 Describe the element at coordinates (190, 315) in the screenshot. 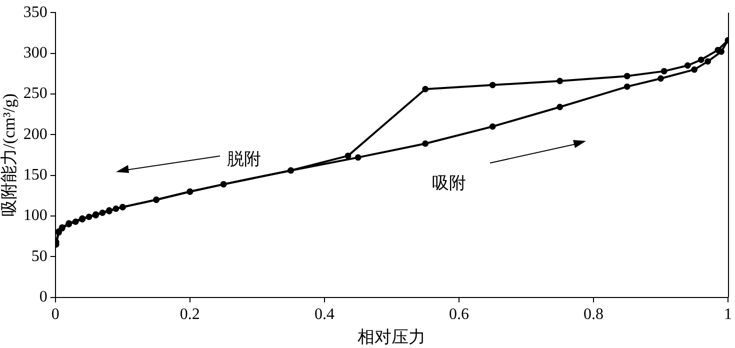

I see `x-tick-label: 0.2` at that location.